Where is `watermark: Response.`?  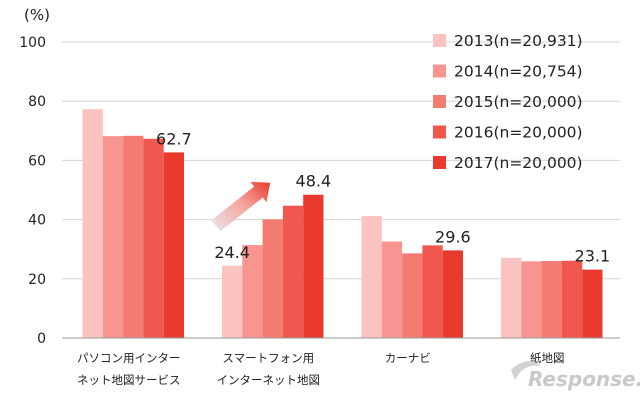 watermark: Response. is located at coordinates (575, 376).